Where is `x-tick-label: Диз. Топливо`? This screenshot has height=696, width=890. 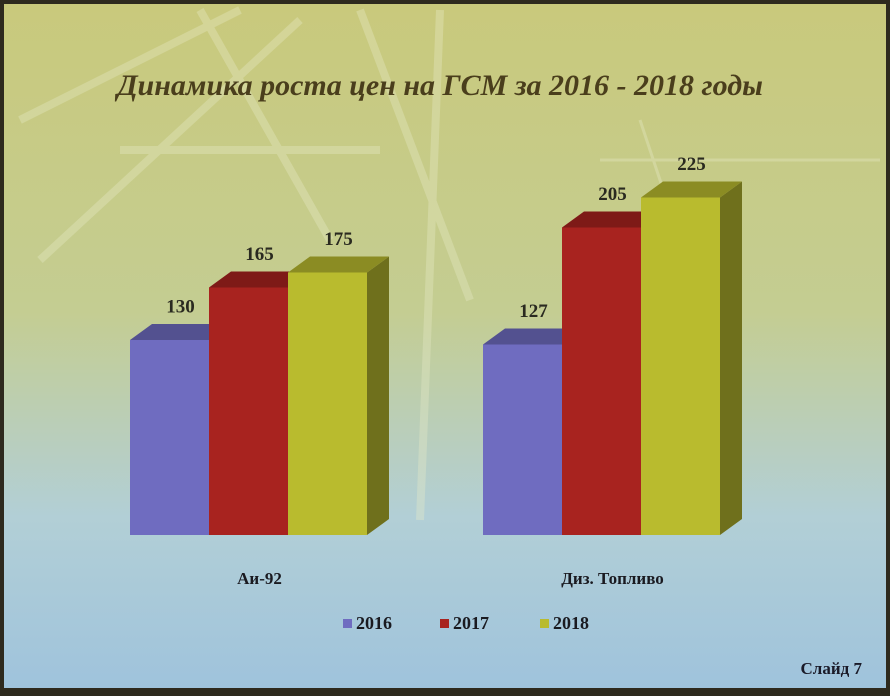 x-tick-label: Диз. Топливо is located at coordinates (612, 578).